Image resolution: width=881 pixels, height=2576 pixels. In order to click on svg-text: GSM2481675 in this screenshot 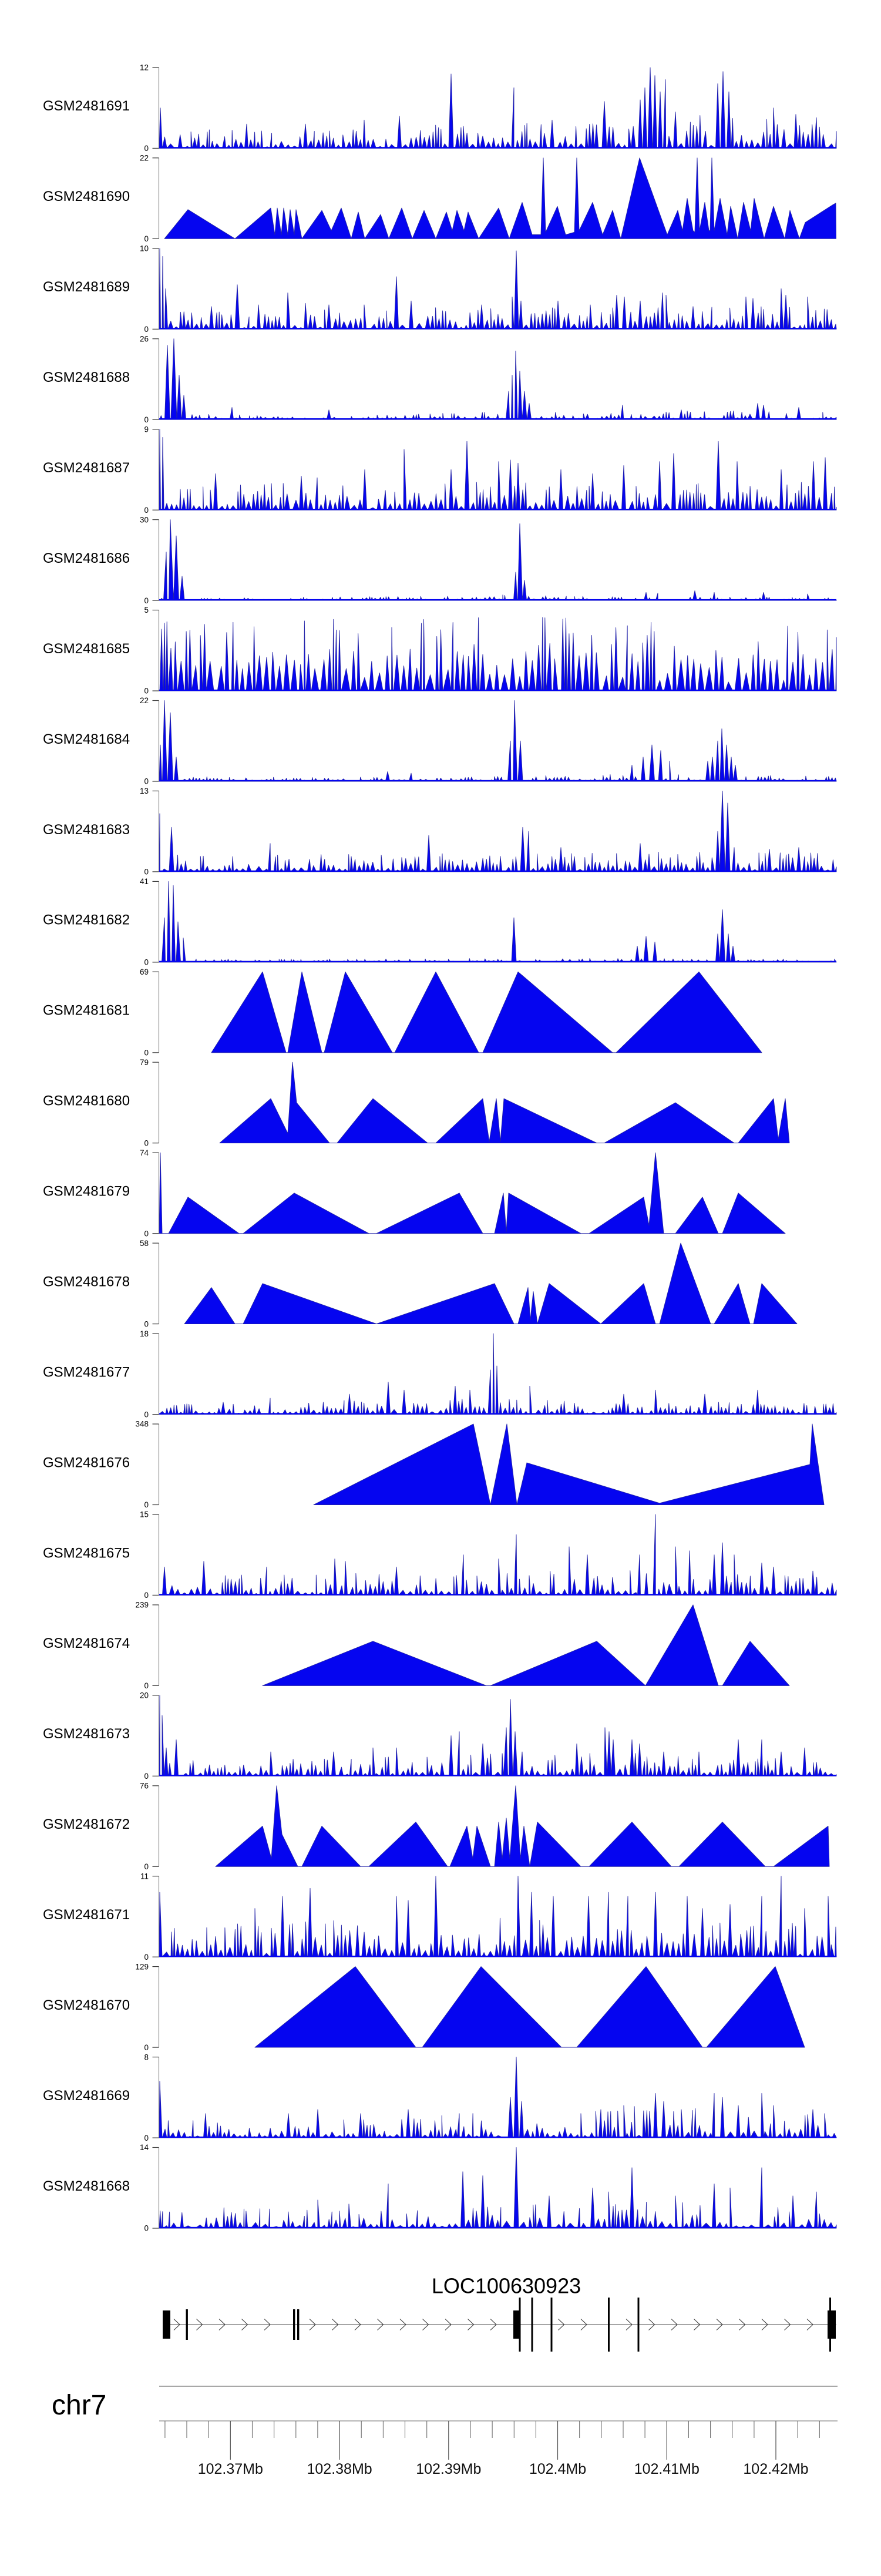, I will do `click(87, 1553)`.